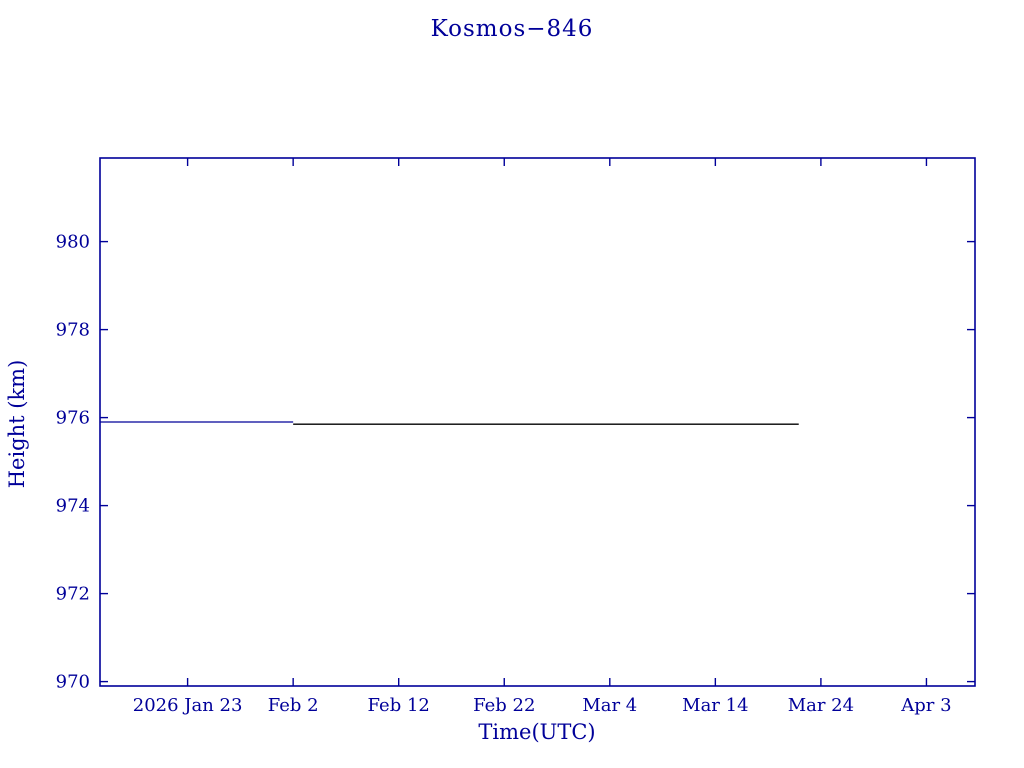  Describe the element at coordinates (715, 705) in the screenshot. I see `x-tick-label: Mar 14` at that location.